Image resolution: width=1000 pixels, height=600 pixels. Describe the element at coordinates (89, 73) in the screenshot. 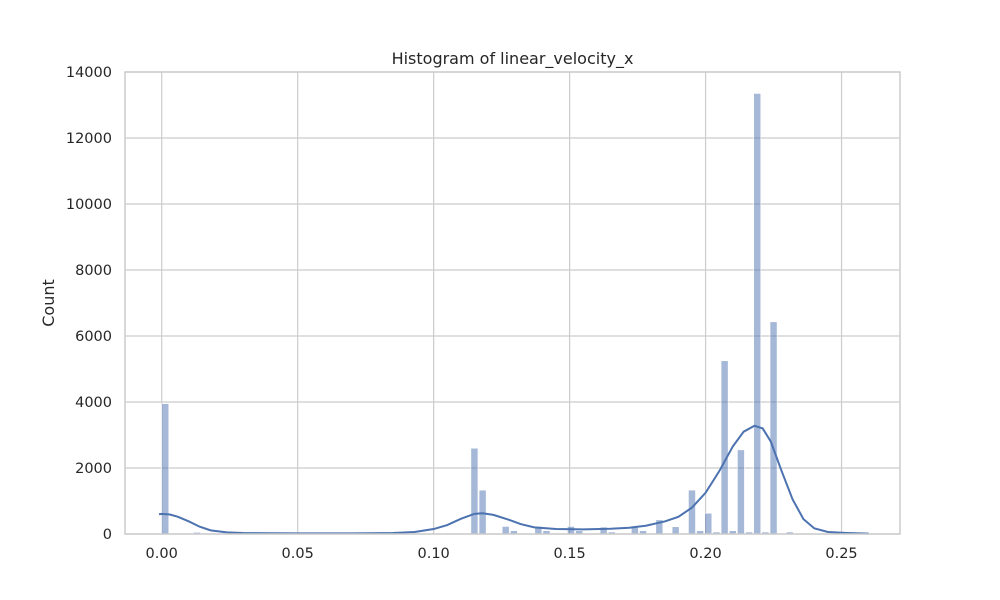

I see `y-tick-label: 14000` at that location.